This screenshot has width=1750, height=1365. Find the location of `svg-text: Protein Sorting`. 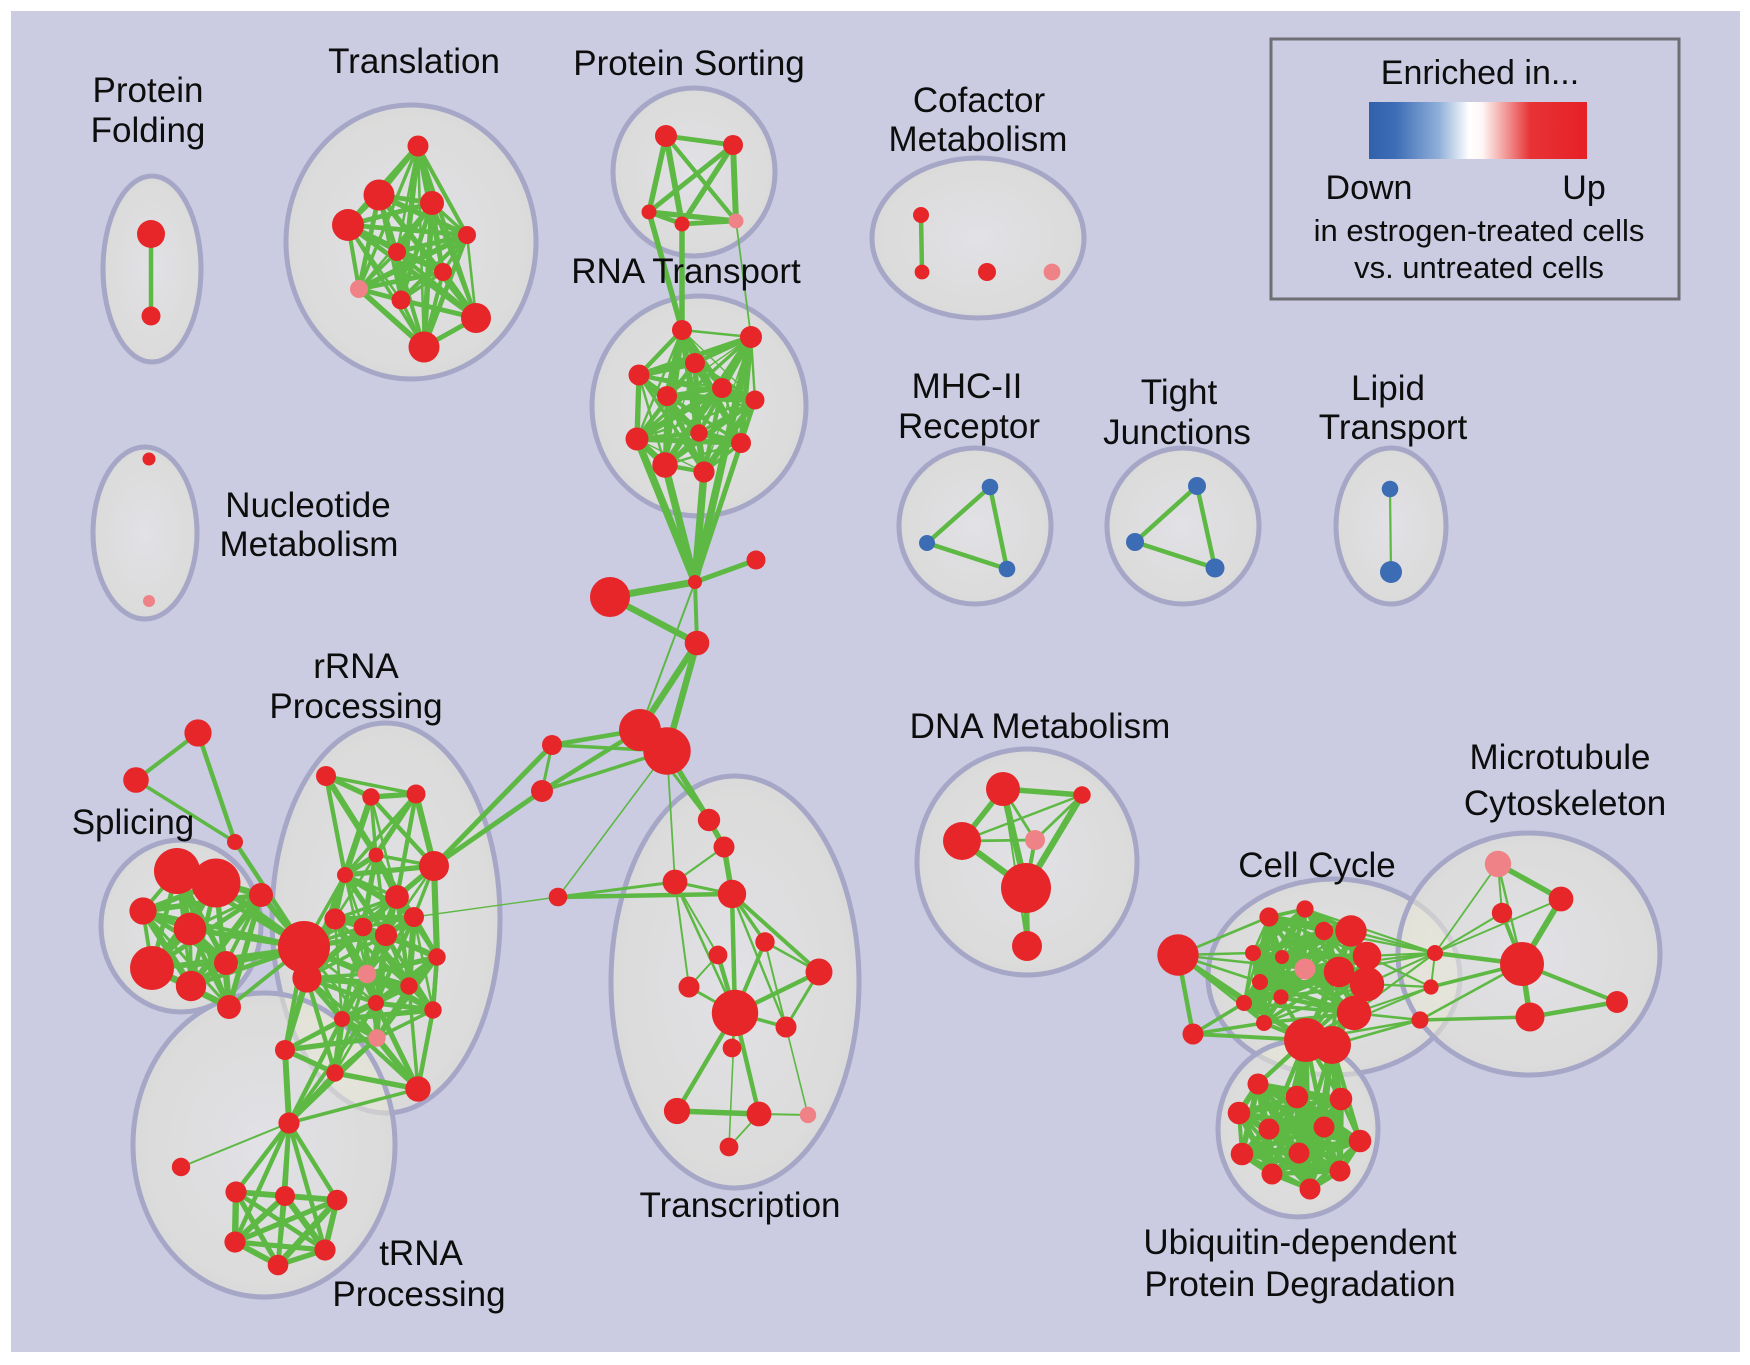

svg-text: Protein Sorting is located at coordinates (689, 63).